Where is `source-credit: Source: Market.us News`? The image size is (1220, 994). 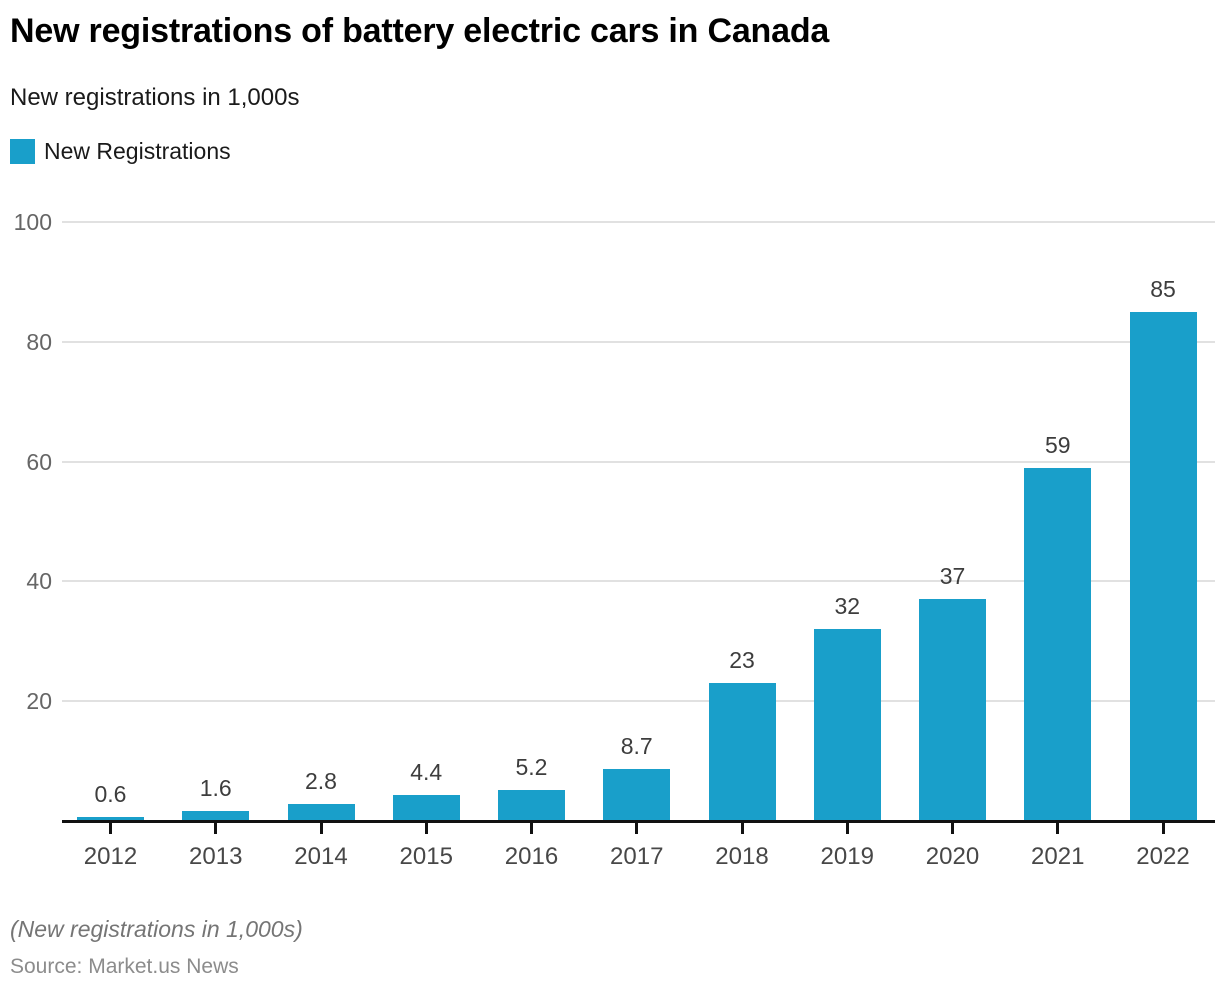 source-credit: Source: Market.us News is located at coordinates (124, 966).